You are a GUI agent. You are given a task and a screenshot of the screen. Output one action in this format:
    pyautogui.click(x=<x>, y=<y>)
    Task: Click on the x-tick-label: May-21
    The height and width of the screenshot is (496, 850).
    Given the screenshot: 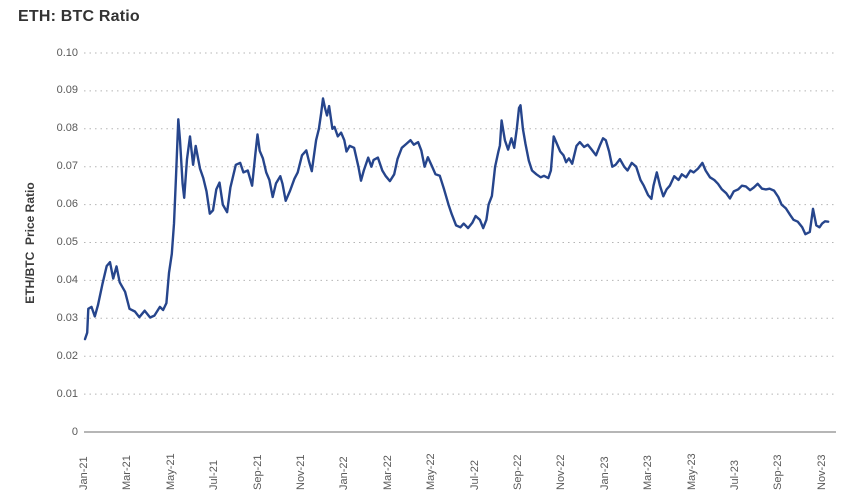 What is the action you would take?
    pyautogui.click(x=170, y=471)
    